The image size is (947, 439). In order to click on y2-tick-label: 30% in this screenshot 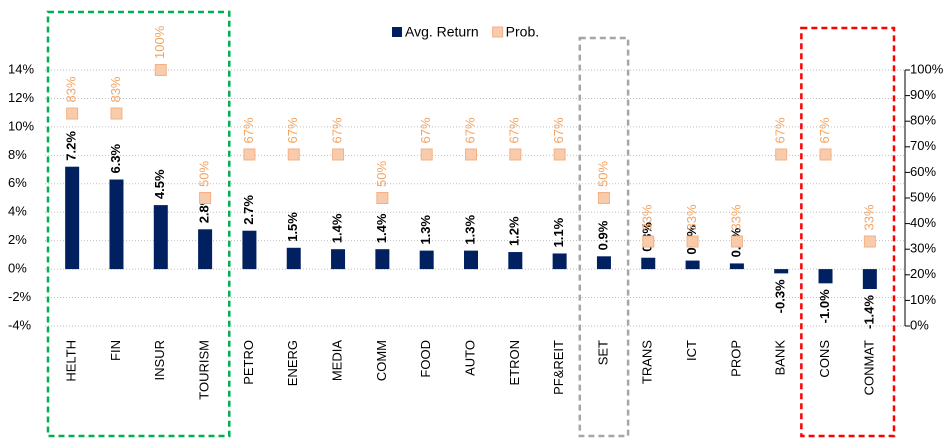, I will do `click(923, 248)`.